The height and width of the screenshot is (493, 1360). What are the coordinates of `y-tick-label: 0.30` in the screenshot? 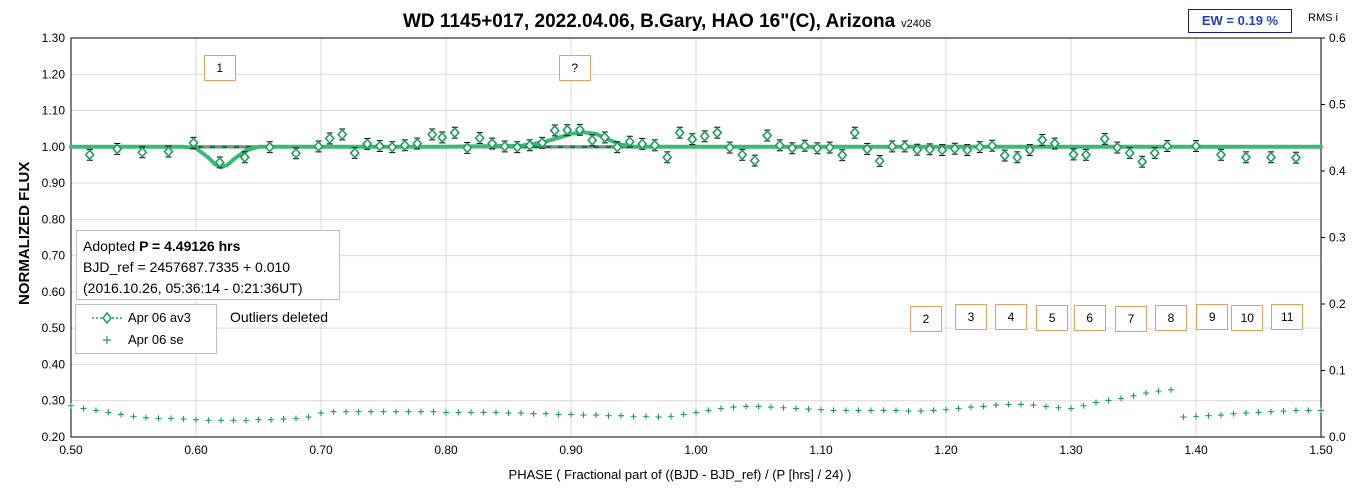 It's located at (54, 401).